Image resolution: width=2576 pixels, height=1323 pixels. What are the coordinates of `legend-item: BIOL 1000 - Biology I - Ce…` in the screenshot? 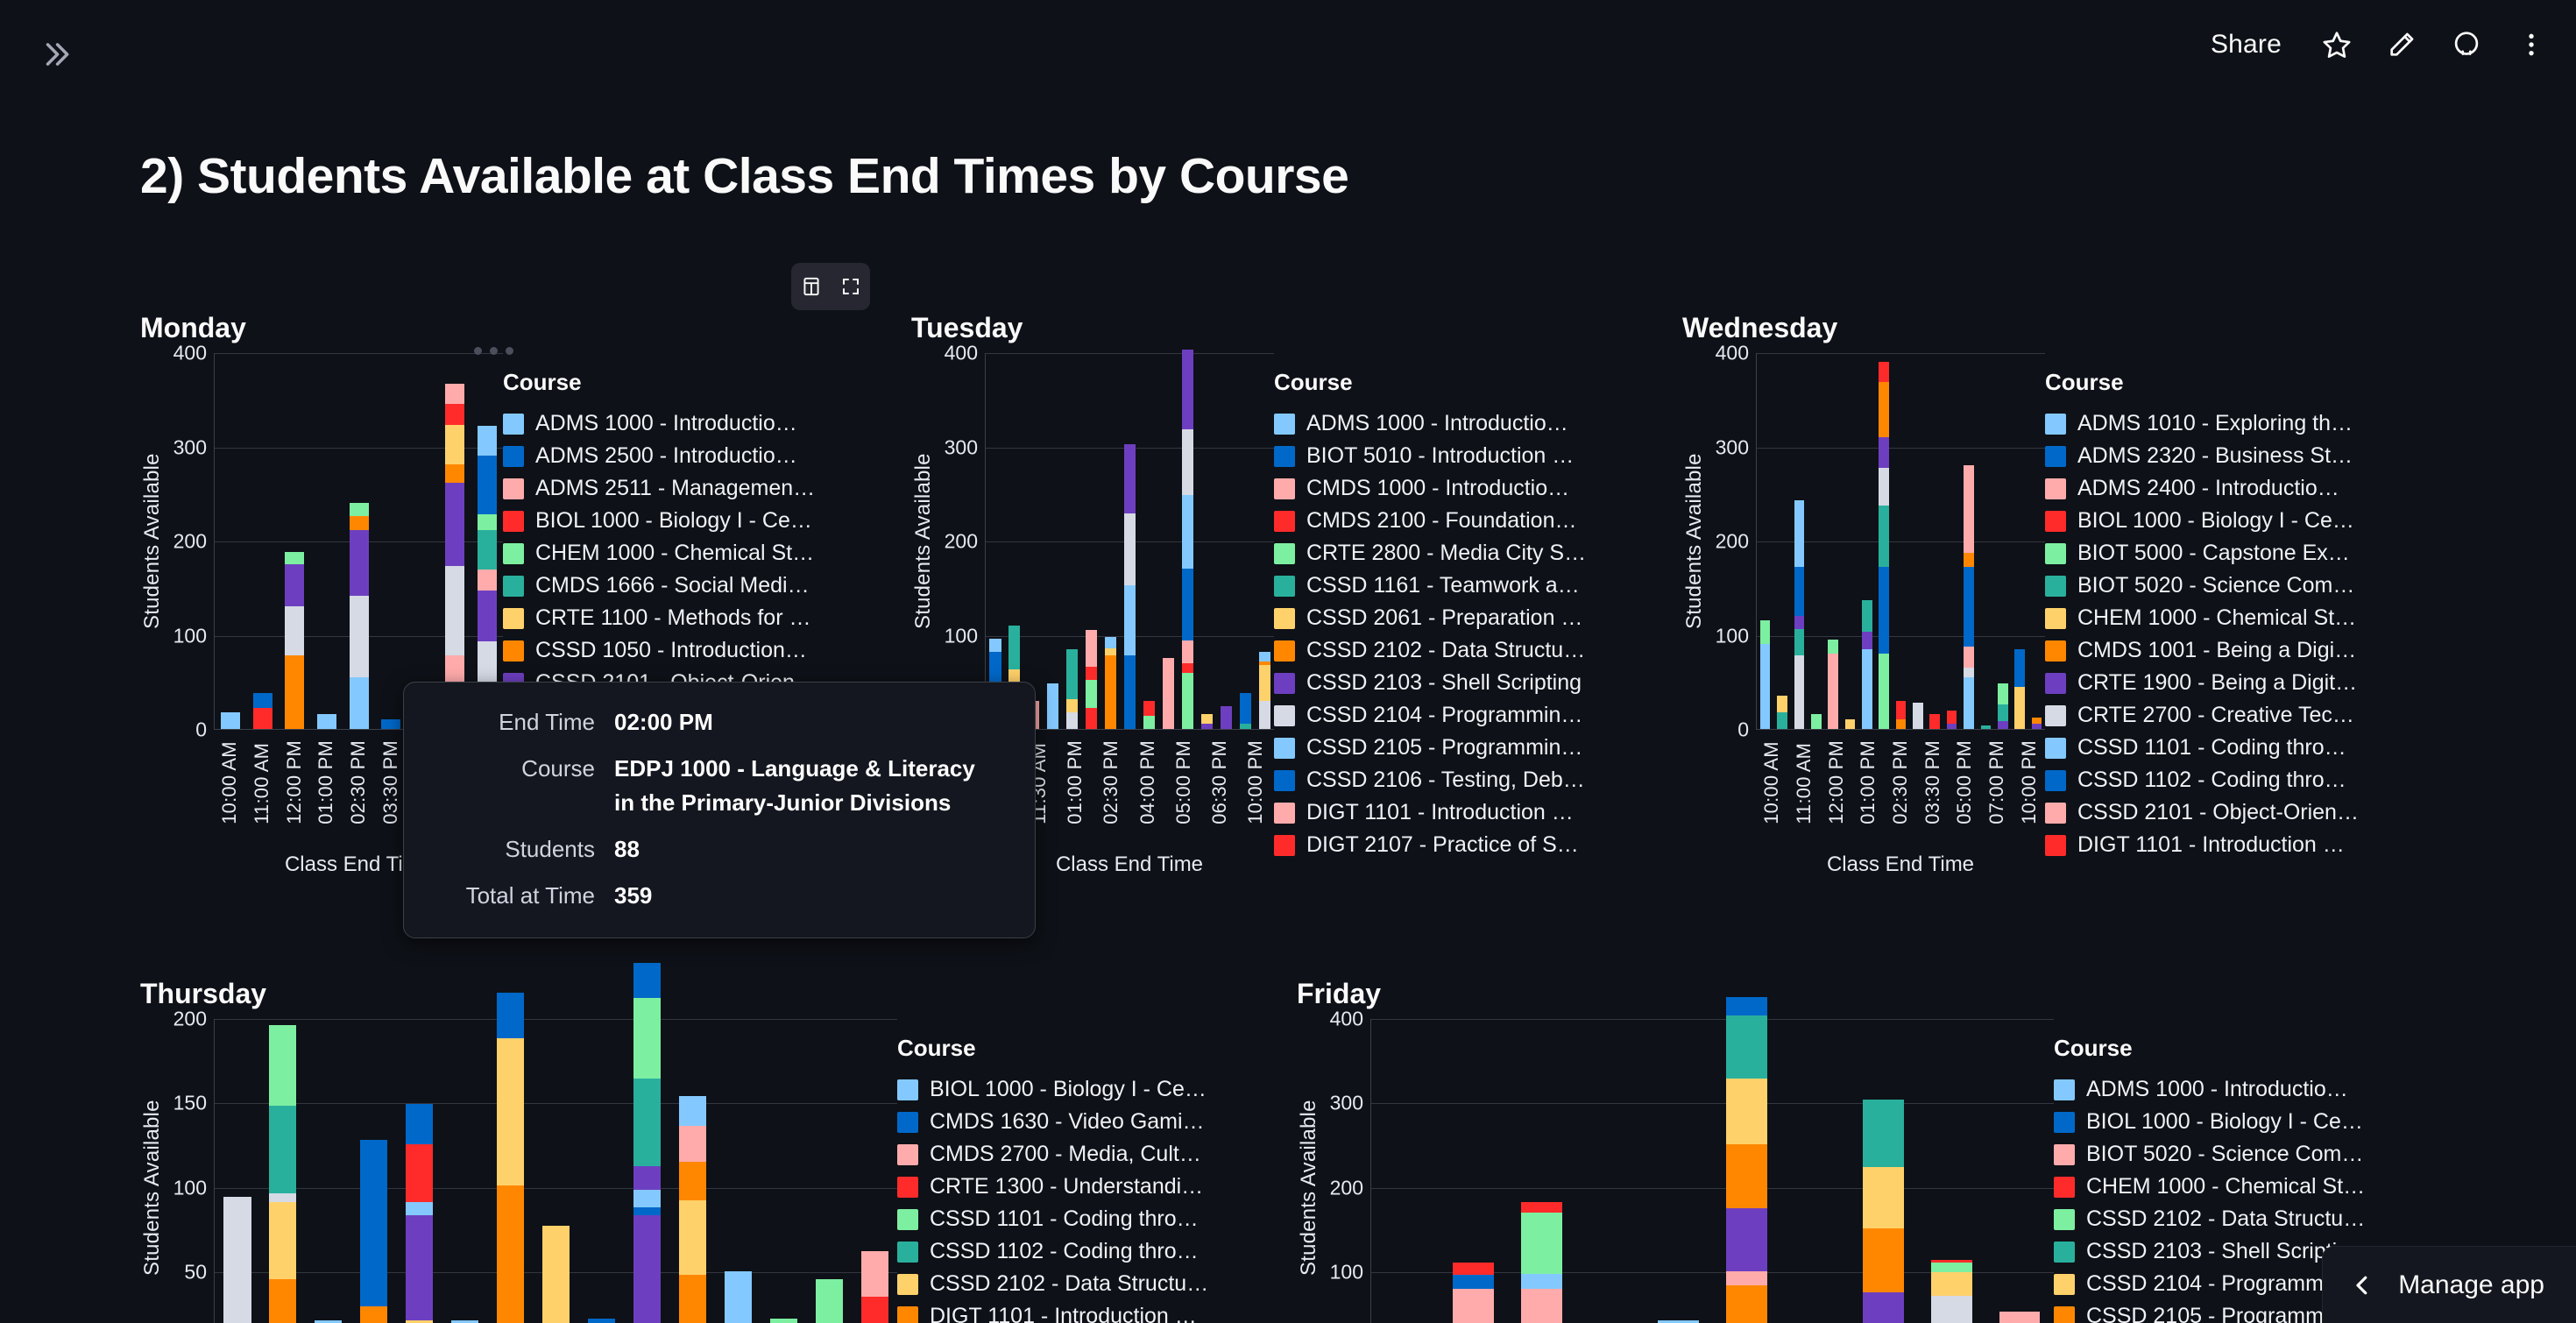 It's located at (2229, 1122).